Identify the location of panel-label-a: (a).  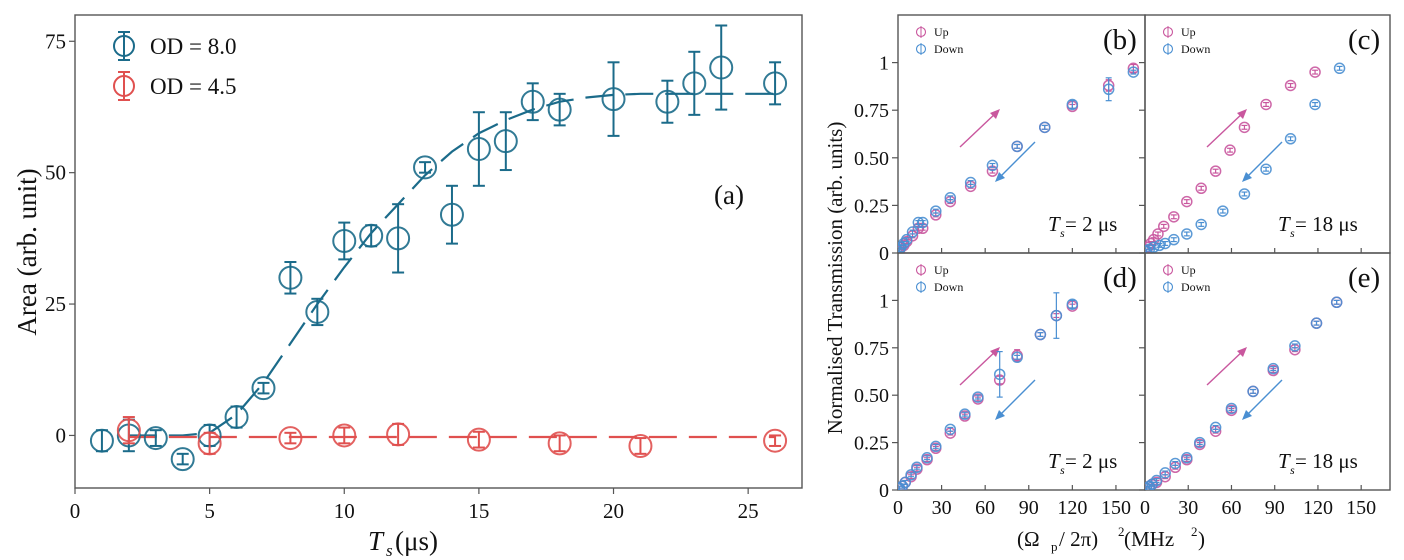
(729, 195).